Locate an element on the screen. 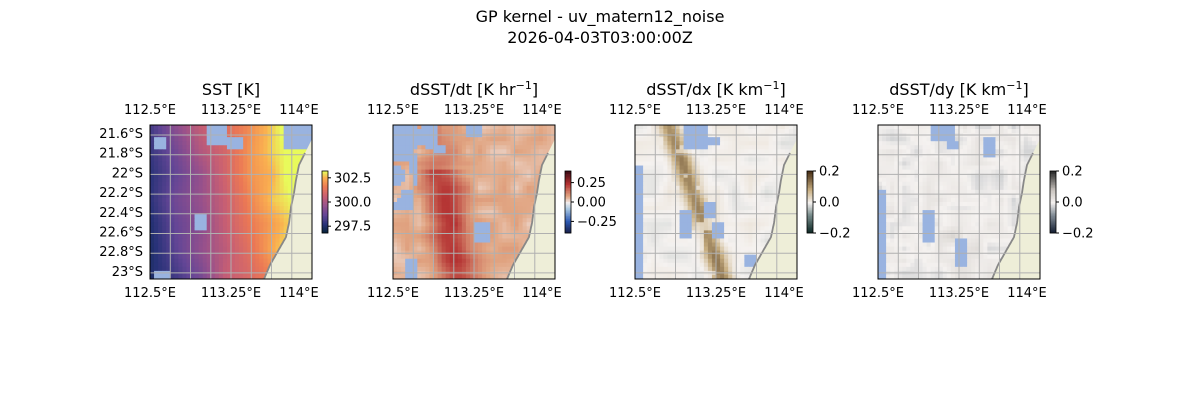  colorbar-segment is located at coordinates (325, 215).